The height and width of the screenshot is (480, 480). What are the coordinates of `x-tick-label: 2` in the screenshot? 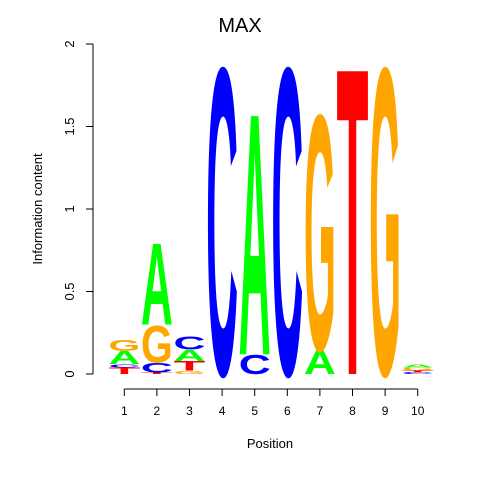 It's located at (157, 411).